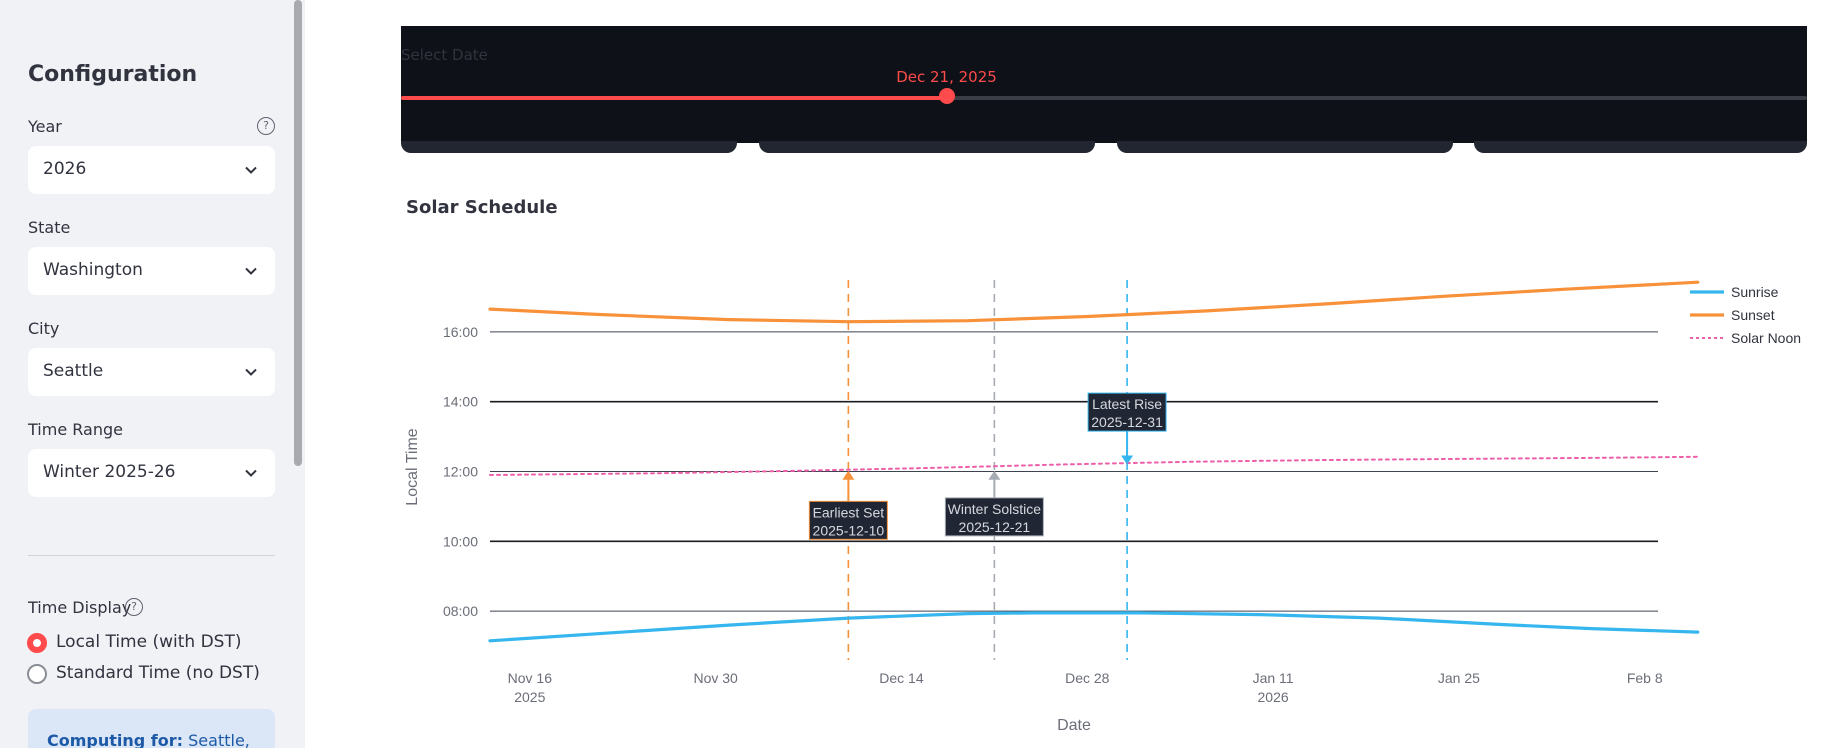 This screenshot has width=1824, height=748. Describe the element at coordinates (151, 170) in the screenshot. I see `year-select: 2026` at that location.